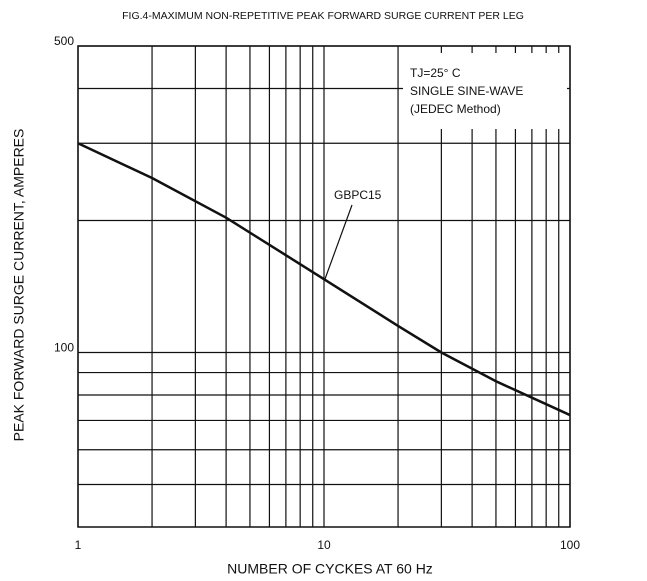 This screenshot has width=647, height=581. What do you see at coordinates (78, 545) in the screenshot?
I see `x-tick-label: 1` at bounding box center [78, 545].